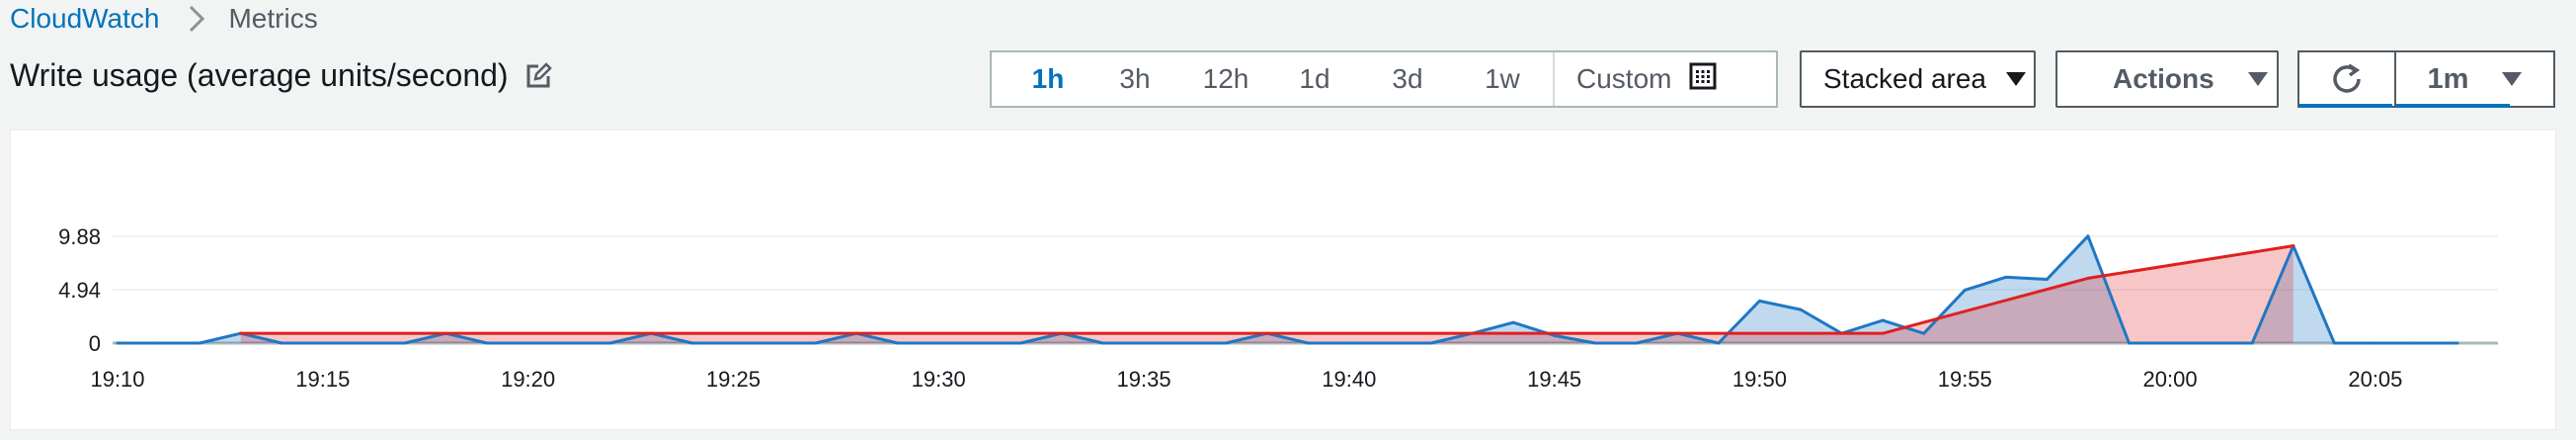 The image size is (2576, 440). Describe the element at coordinates (1703, 79) in the screenshot. I see `calendar-icon` at that location.